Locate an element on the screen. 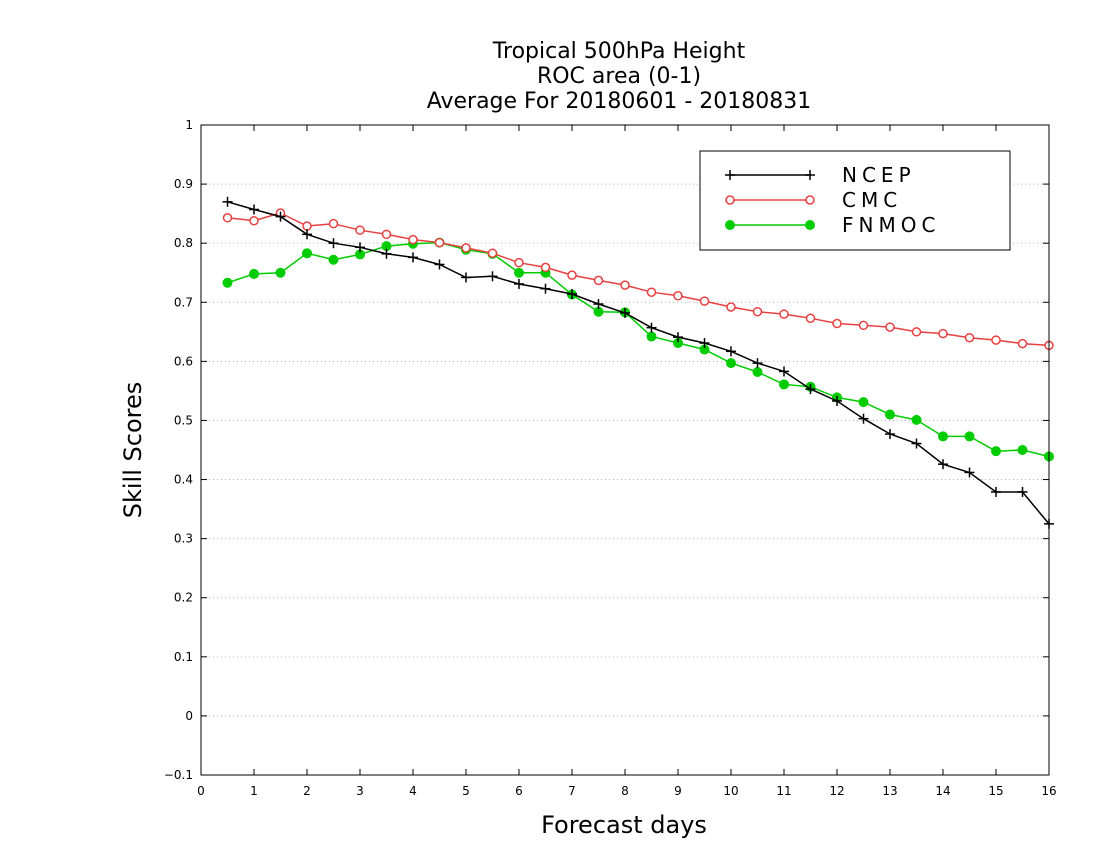  legend-item-cmc: CMC is located at coordinates (813, 200).